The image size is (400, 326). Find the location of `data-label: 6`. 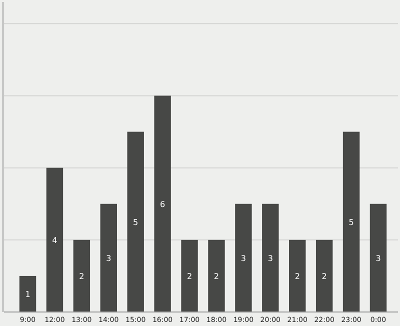

data-label: 6 is located at coordinates (163, 204).